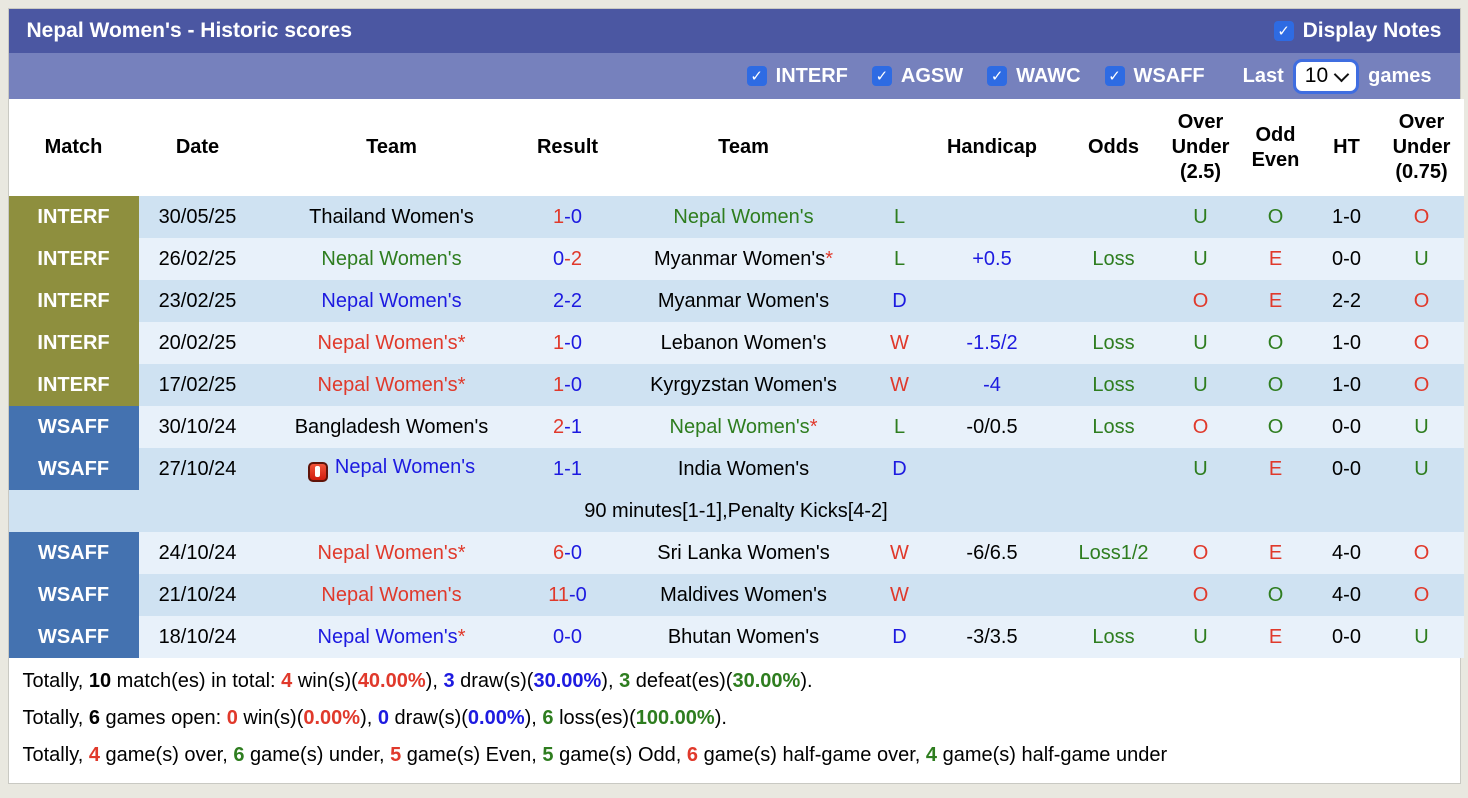  I want to click on totals-segment: 30.00%, so click(766, 681).